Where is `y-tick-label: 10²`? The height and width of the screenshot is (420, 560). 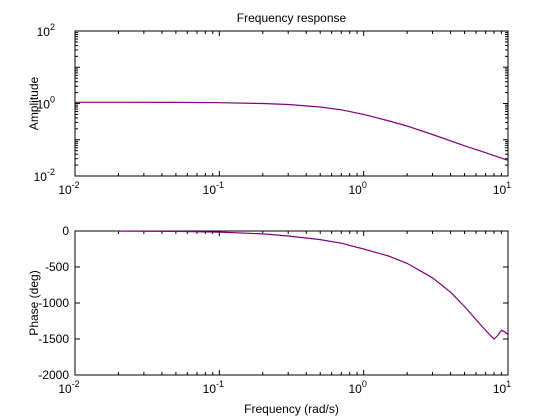
y-tick-label: 10² is located at coordinates (46, 30).